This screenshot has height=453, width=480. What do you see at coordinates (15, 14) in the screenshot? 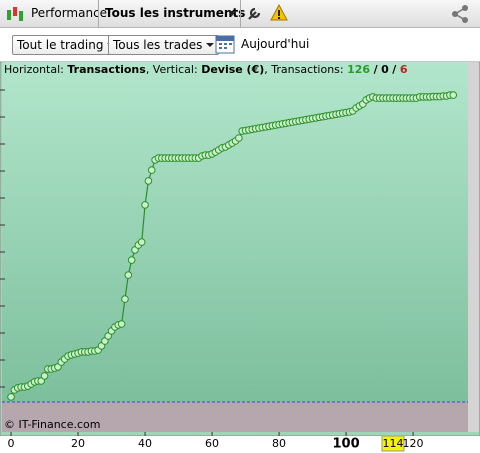
I see `app-icon` at bounding box center [15, 14].